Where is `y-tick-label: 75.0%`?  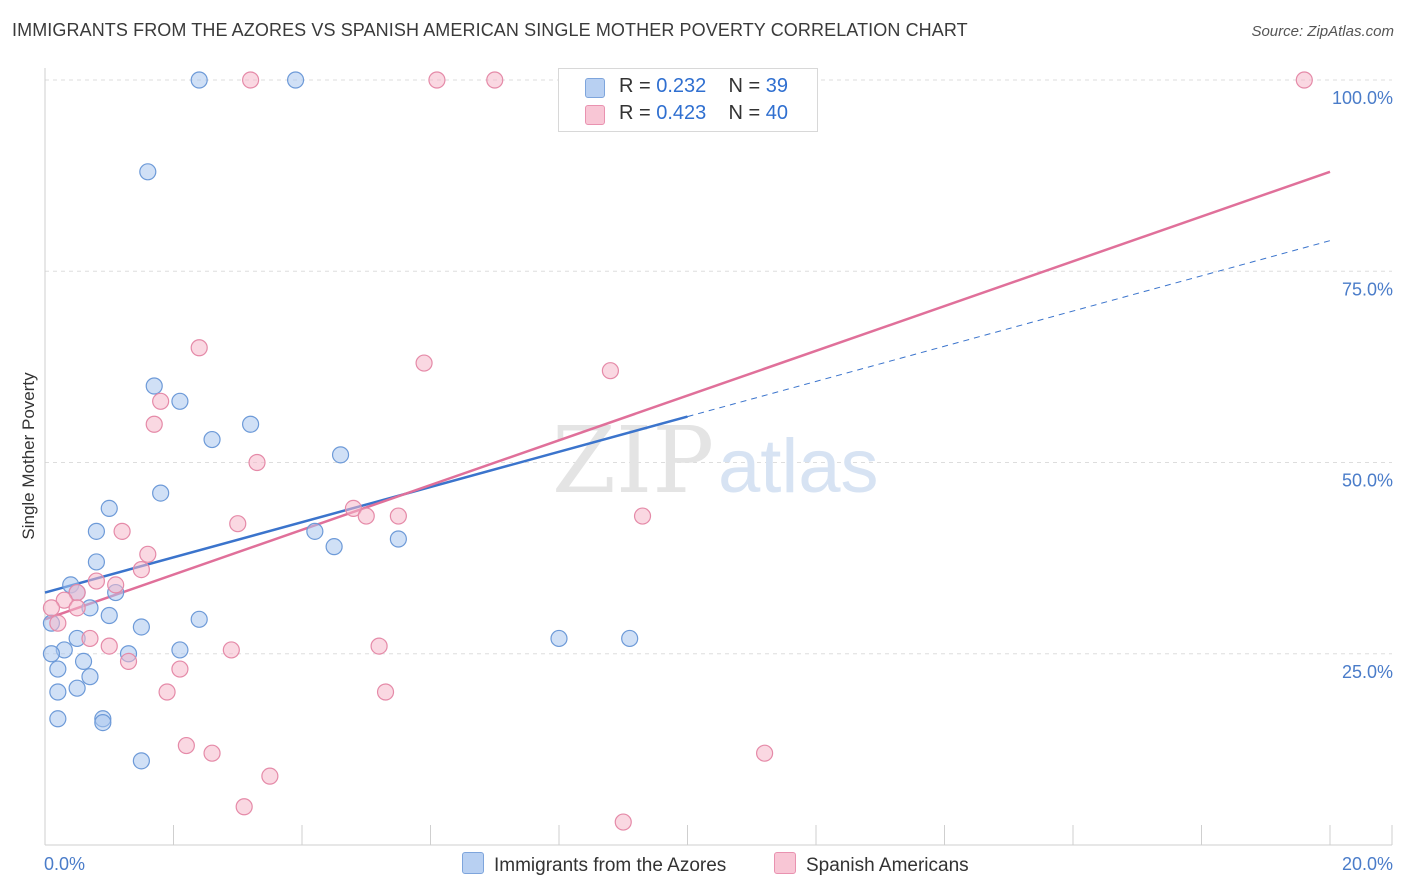
y-tick-label: 75.0% is located at coordinates (1367, 289).